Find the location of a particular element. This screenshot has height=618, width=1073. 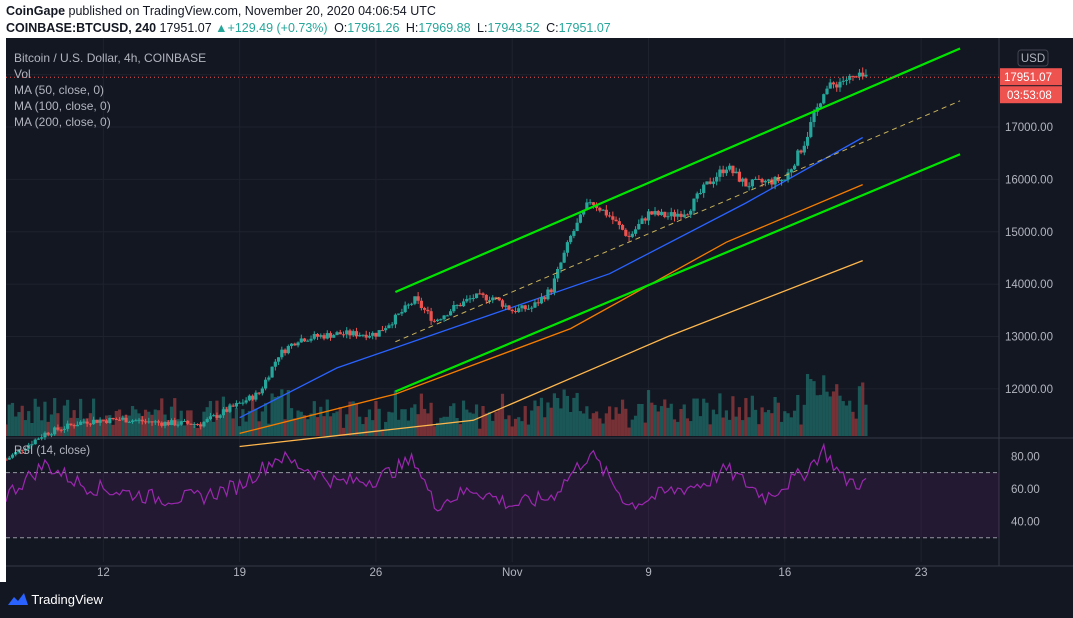

rsi-series-line is located at coordinates (436, 477).